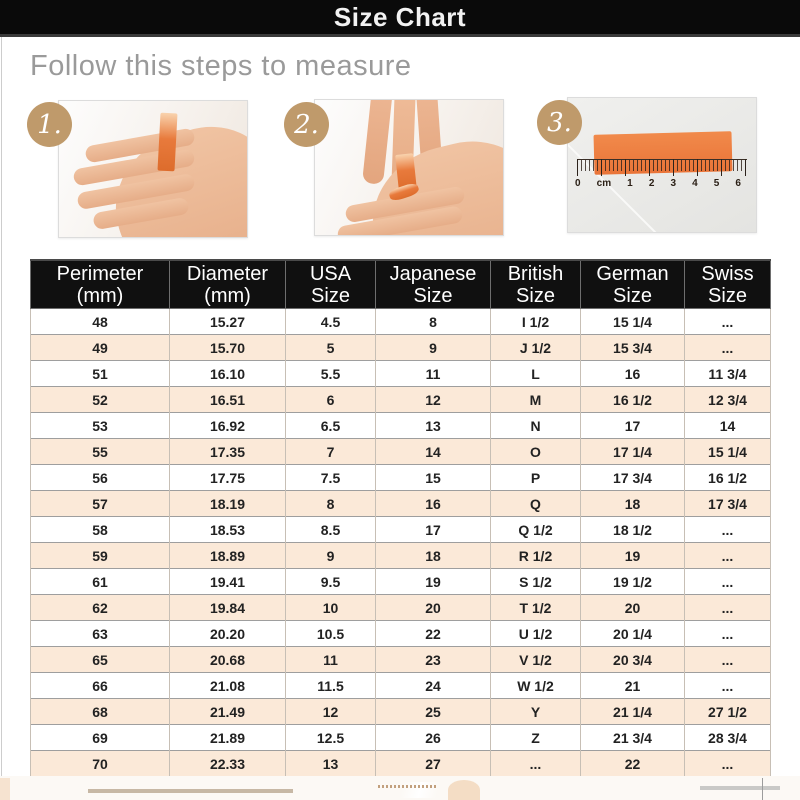  What do you see at coordinates (673, 183) in the screenshot?
I see `ruler-tick-label: 3` at bounding box center [673, 183].